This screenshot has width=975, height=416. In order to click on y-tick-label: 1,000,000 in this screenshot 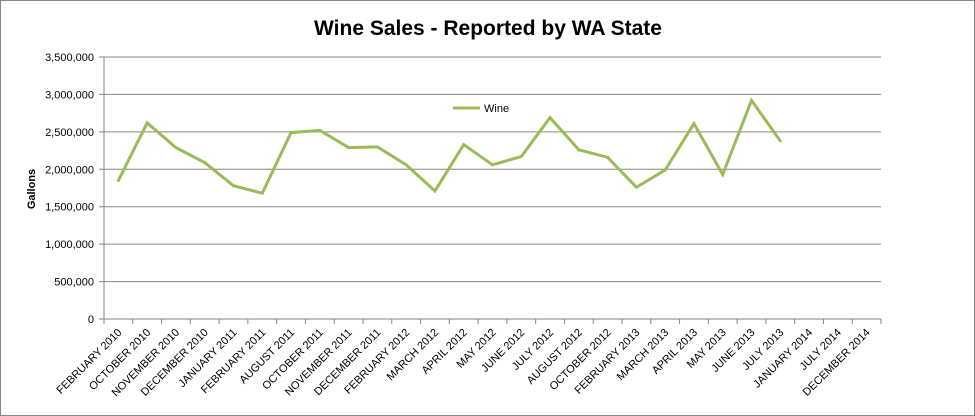, I will do `click(69, 245)`.